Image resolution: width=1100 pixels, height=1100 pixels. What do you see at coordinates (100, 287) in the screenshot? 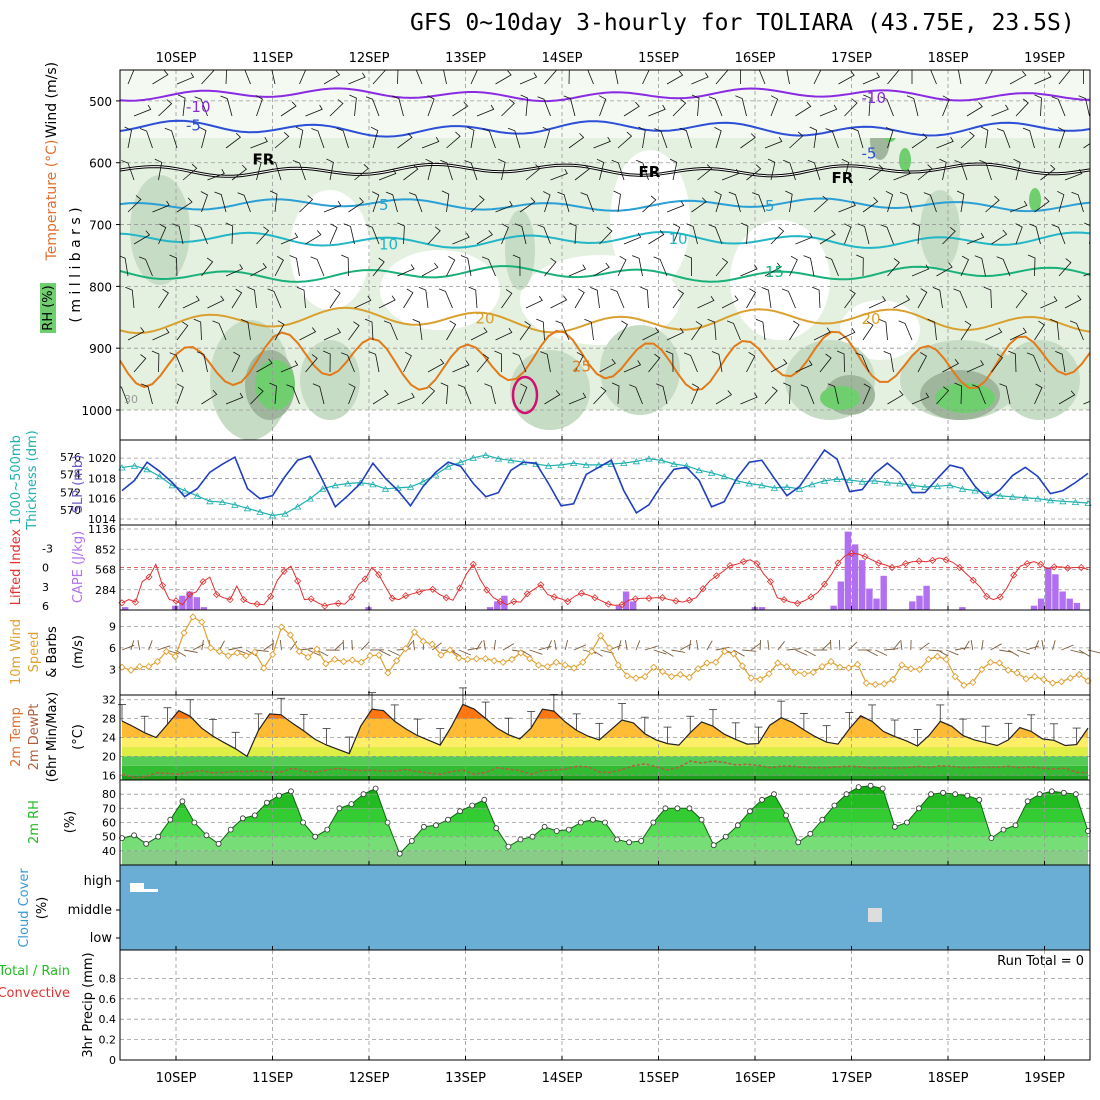
I see `pressure-tick-label: 800` at bounding box center [100, 287].